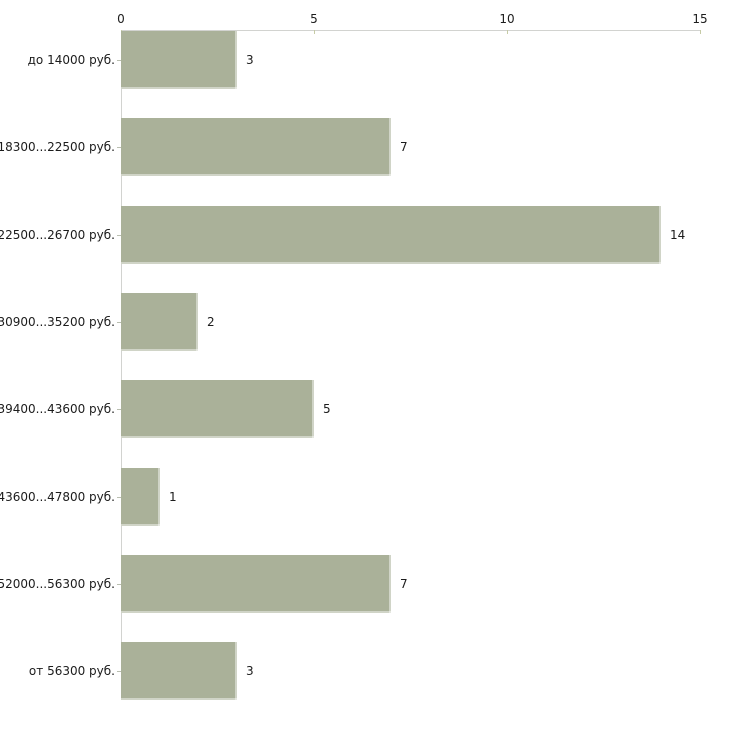 The width and height of the screenshot is (730, 730). I want to click on category-label: 18300...22500 руб., so click(57, 147).